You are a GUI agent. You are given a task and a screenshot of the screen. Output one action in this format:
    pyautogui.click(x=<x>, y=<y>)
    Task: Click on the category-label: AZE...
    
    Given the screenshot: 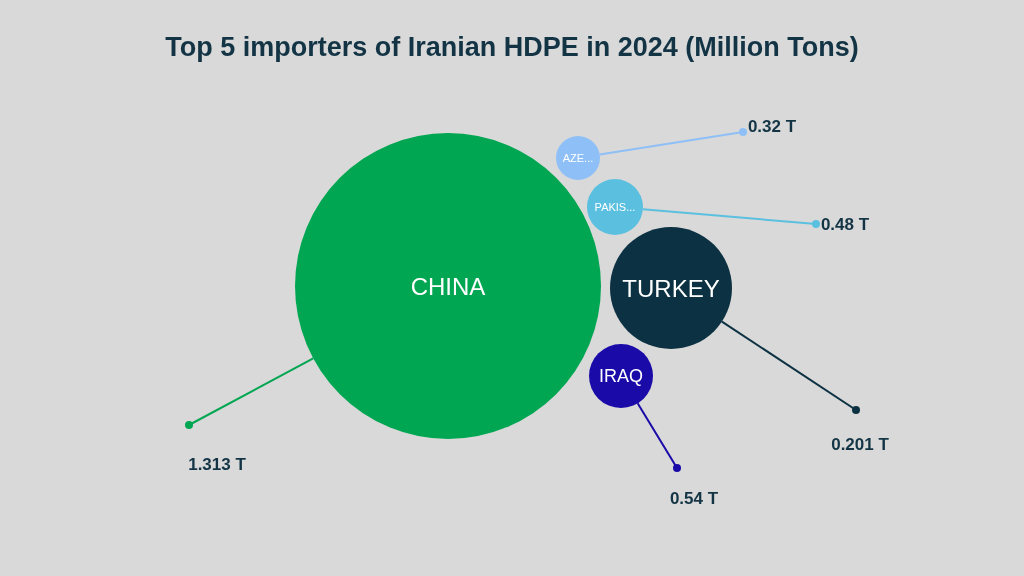 What is the action you would take?
    pyautogui.click(x=578, y=158)
    